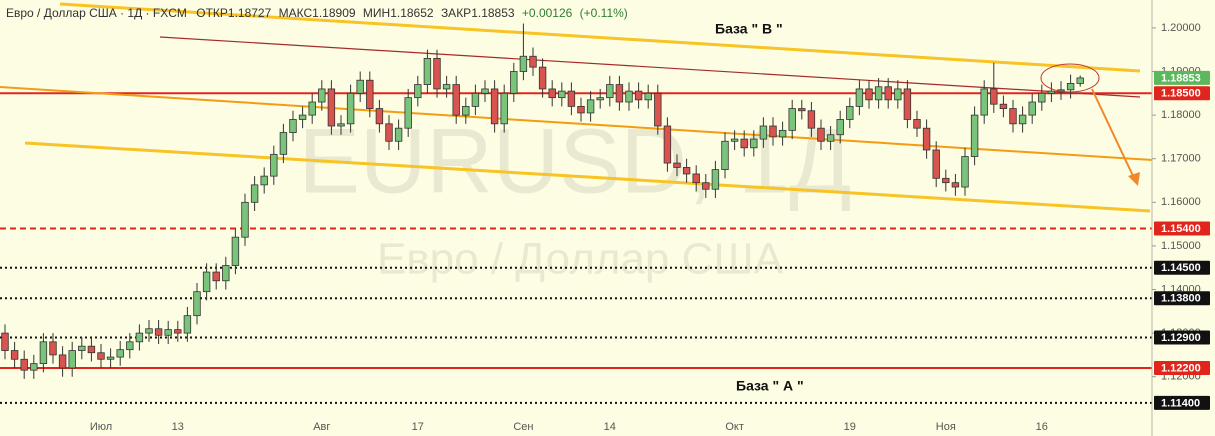  I want to click on watermark: EURUSD, 1Д, so click(574, 161).